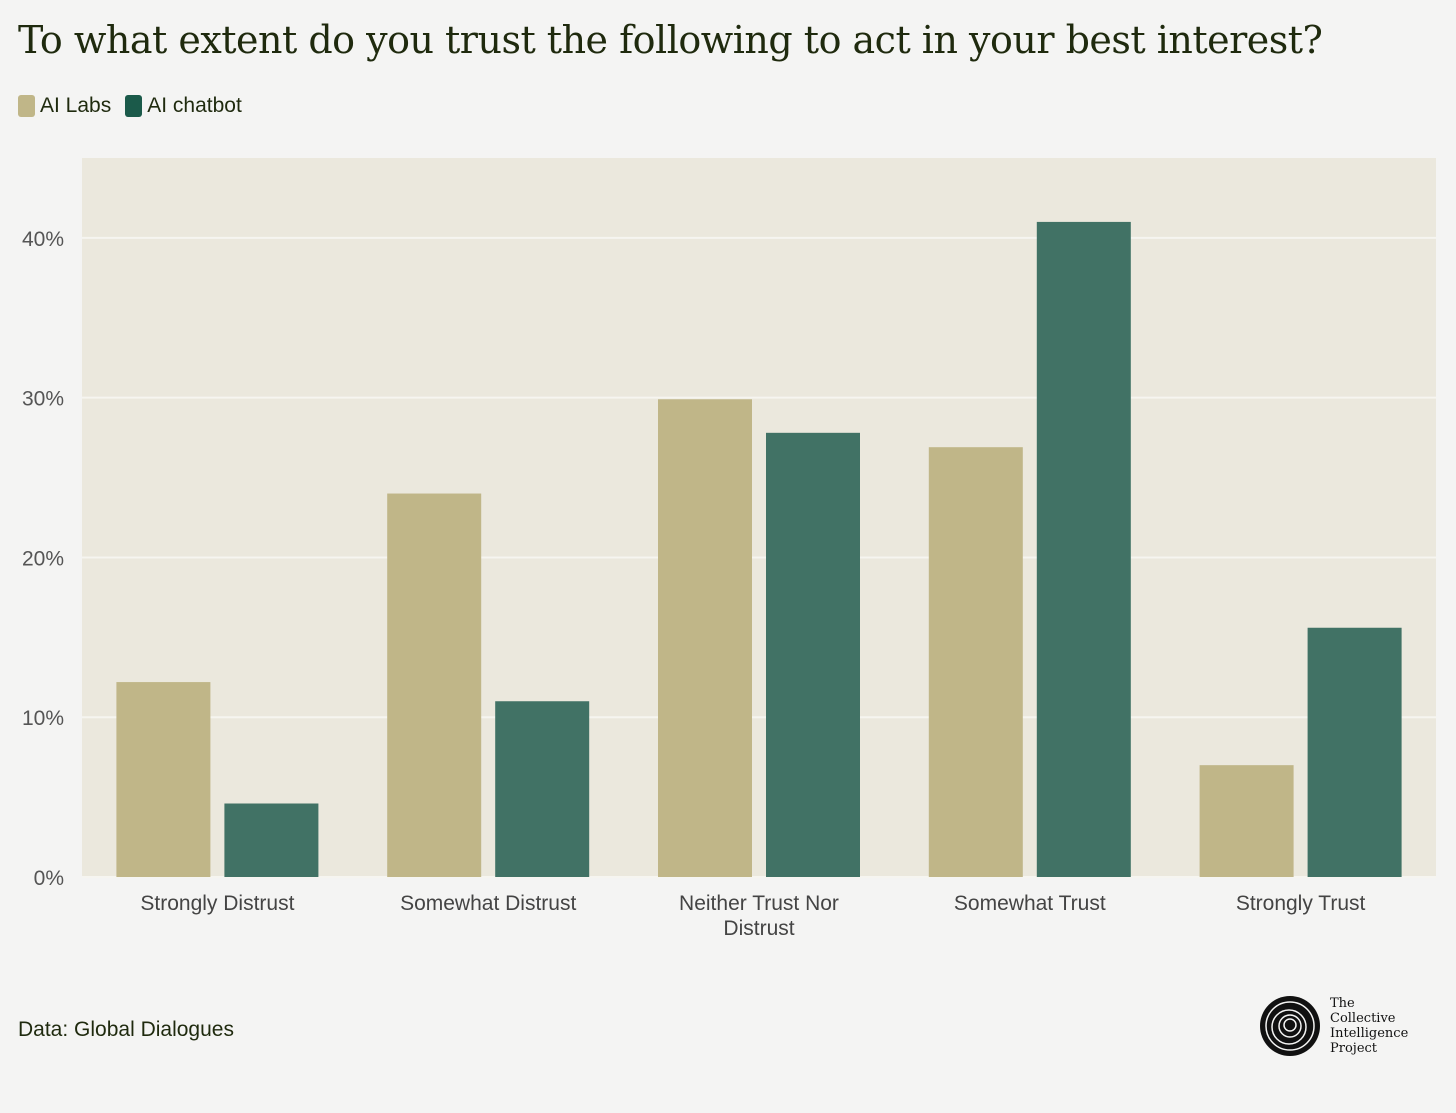 The width and height of the screenshot is (1456, 1113). I want to click on brand-line-3: Intelligence, so click(1369, 1033).